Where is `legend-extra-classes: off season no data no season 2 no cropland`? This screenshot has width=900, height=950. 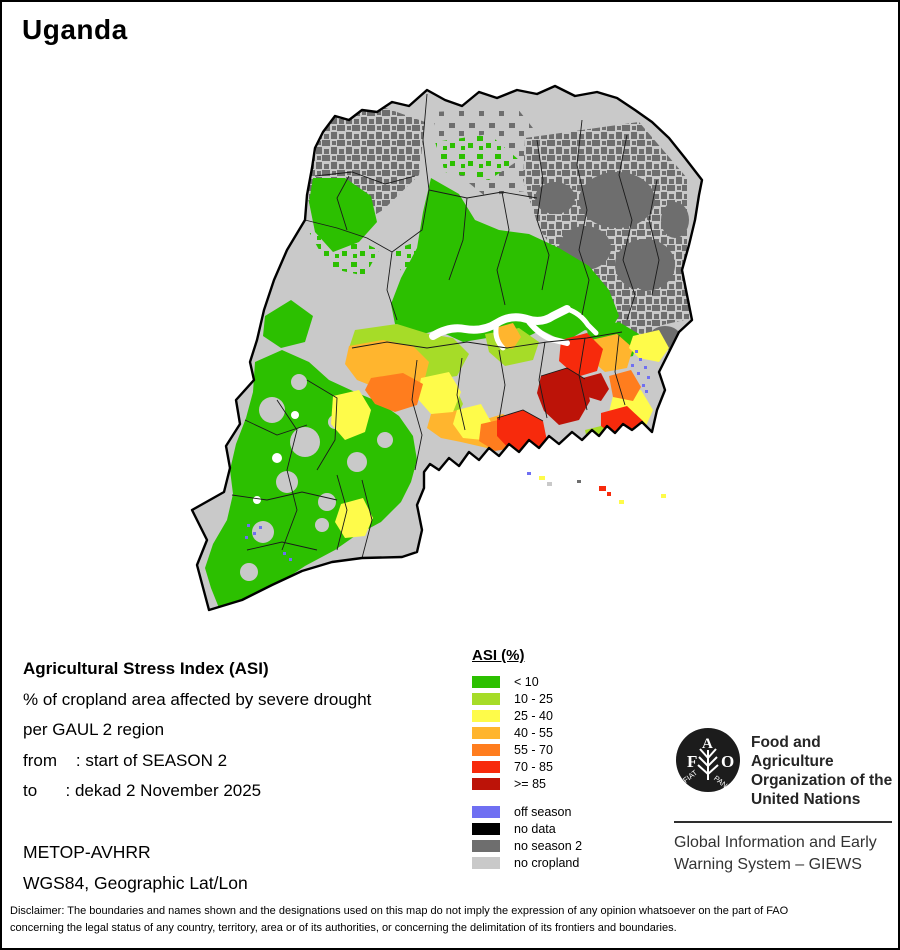 legend-extra-classes: off season no data no season 2 no cropland is located at coordinates (527, 837).